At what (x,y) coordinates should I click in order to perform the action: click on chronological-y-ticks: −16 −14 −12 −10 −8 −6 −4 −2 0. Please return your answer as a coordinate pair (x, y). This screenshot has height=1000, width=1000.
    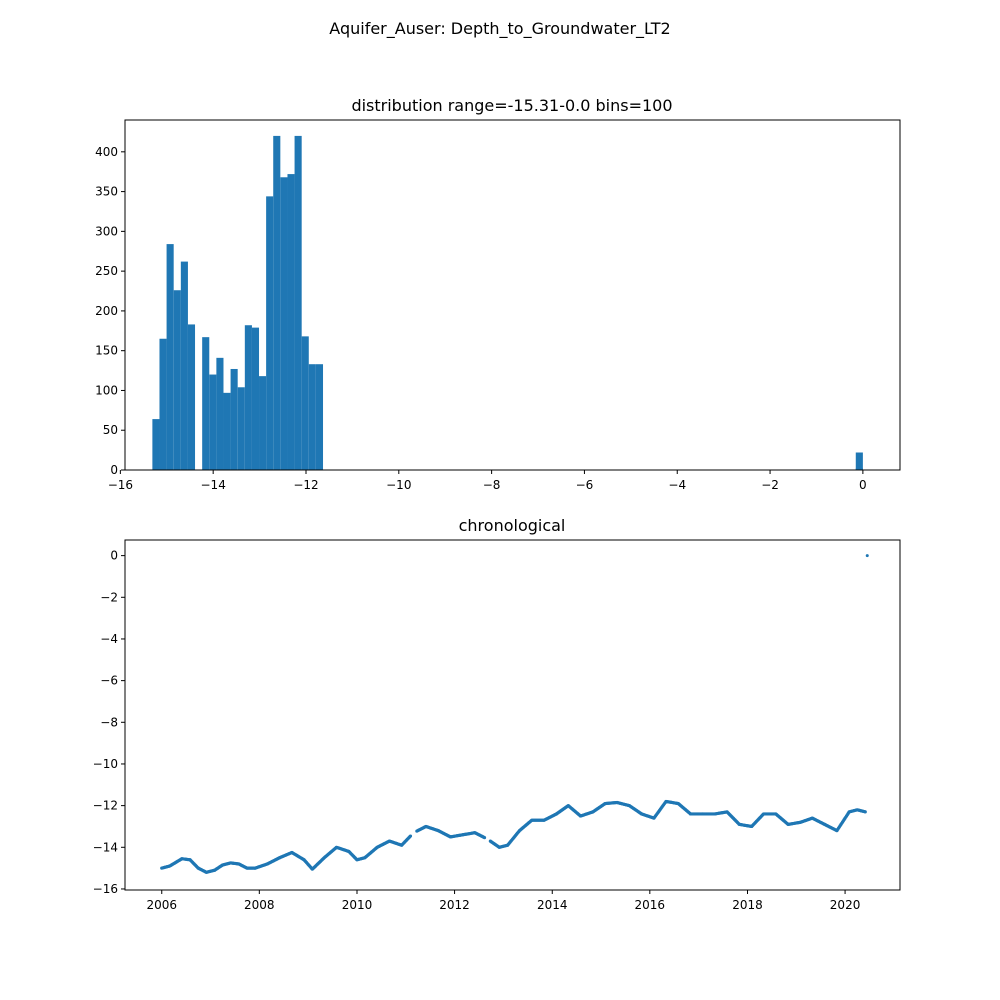
    Looking at the image, I should click on (109, 722).